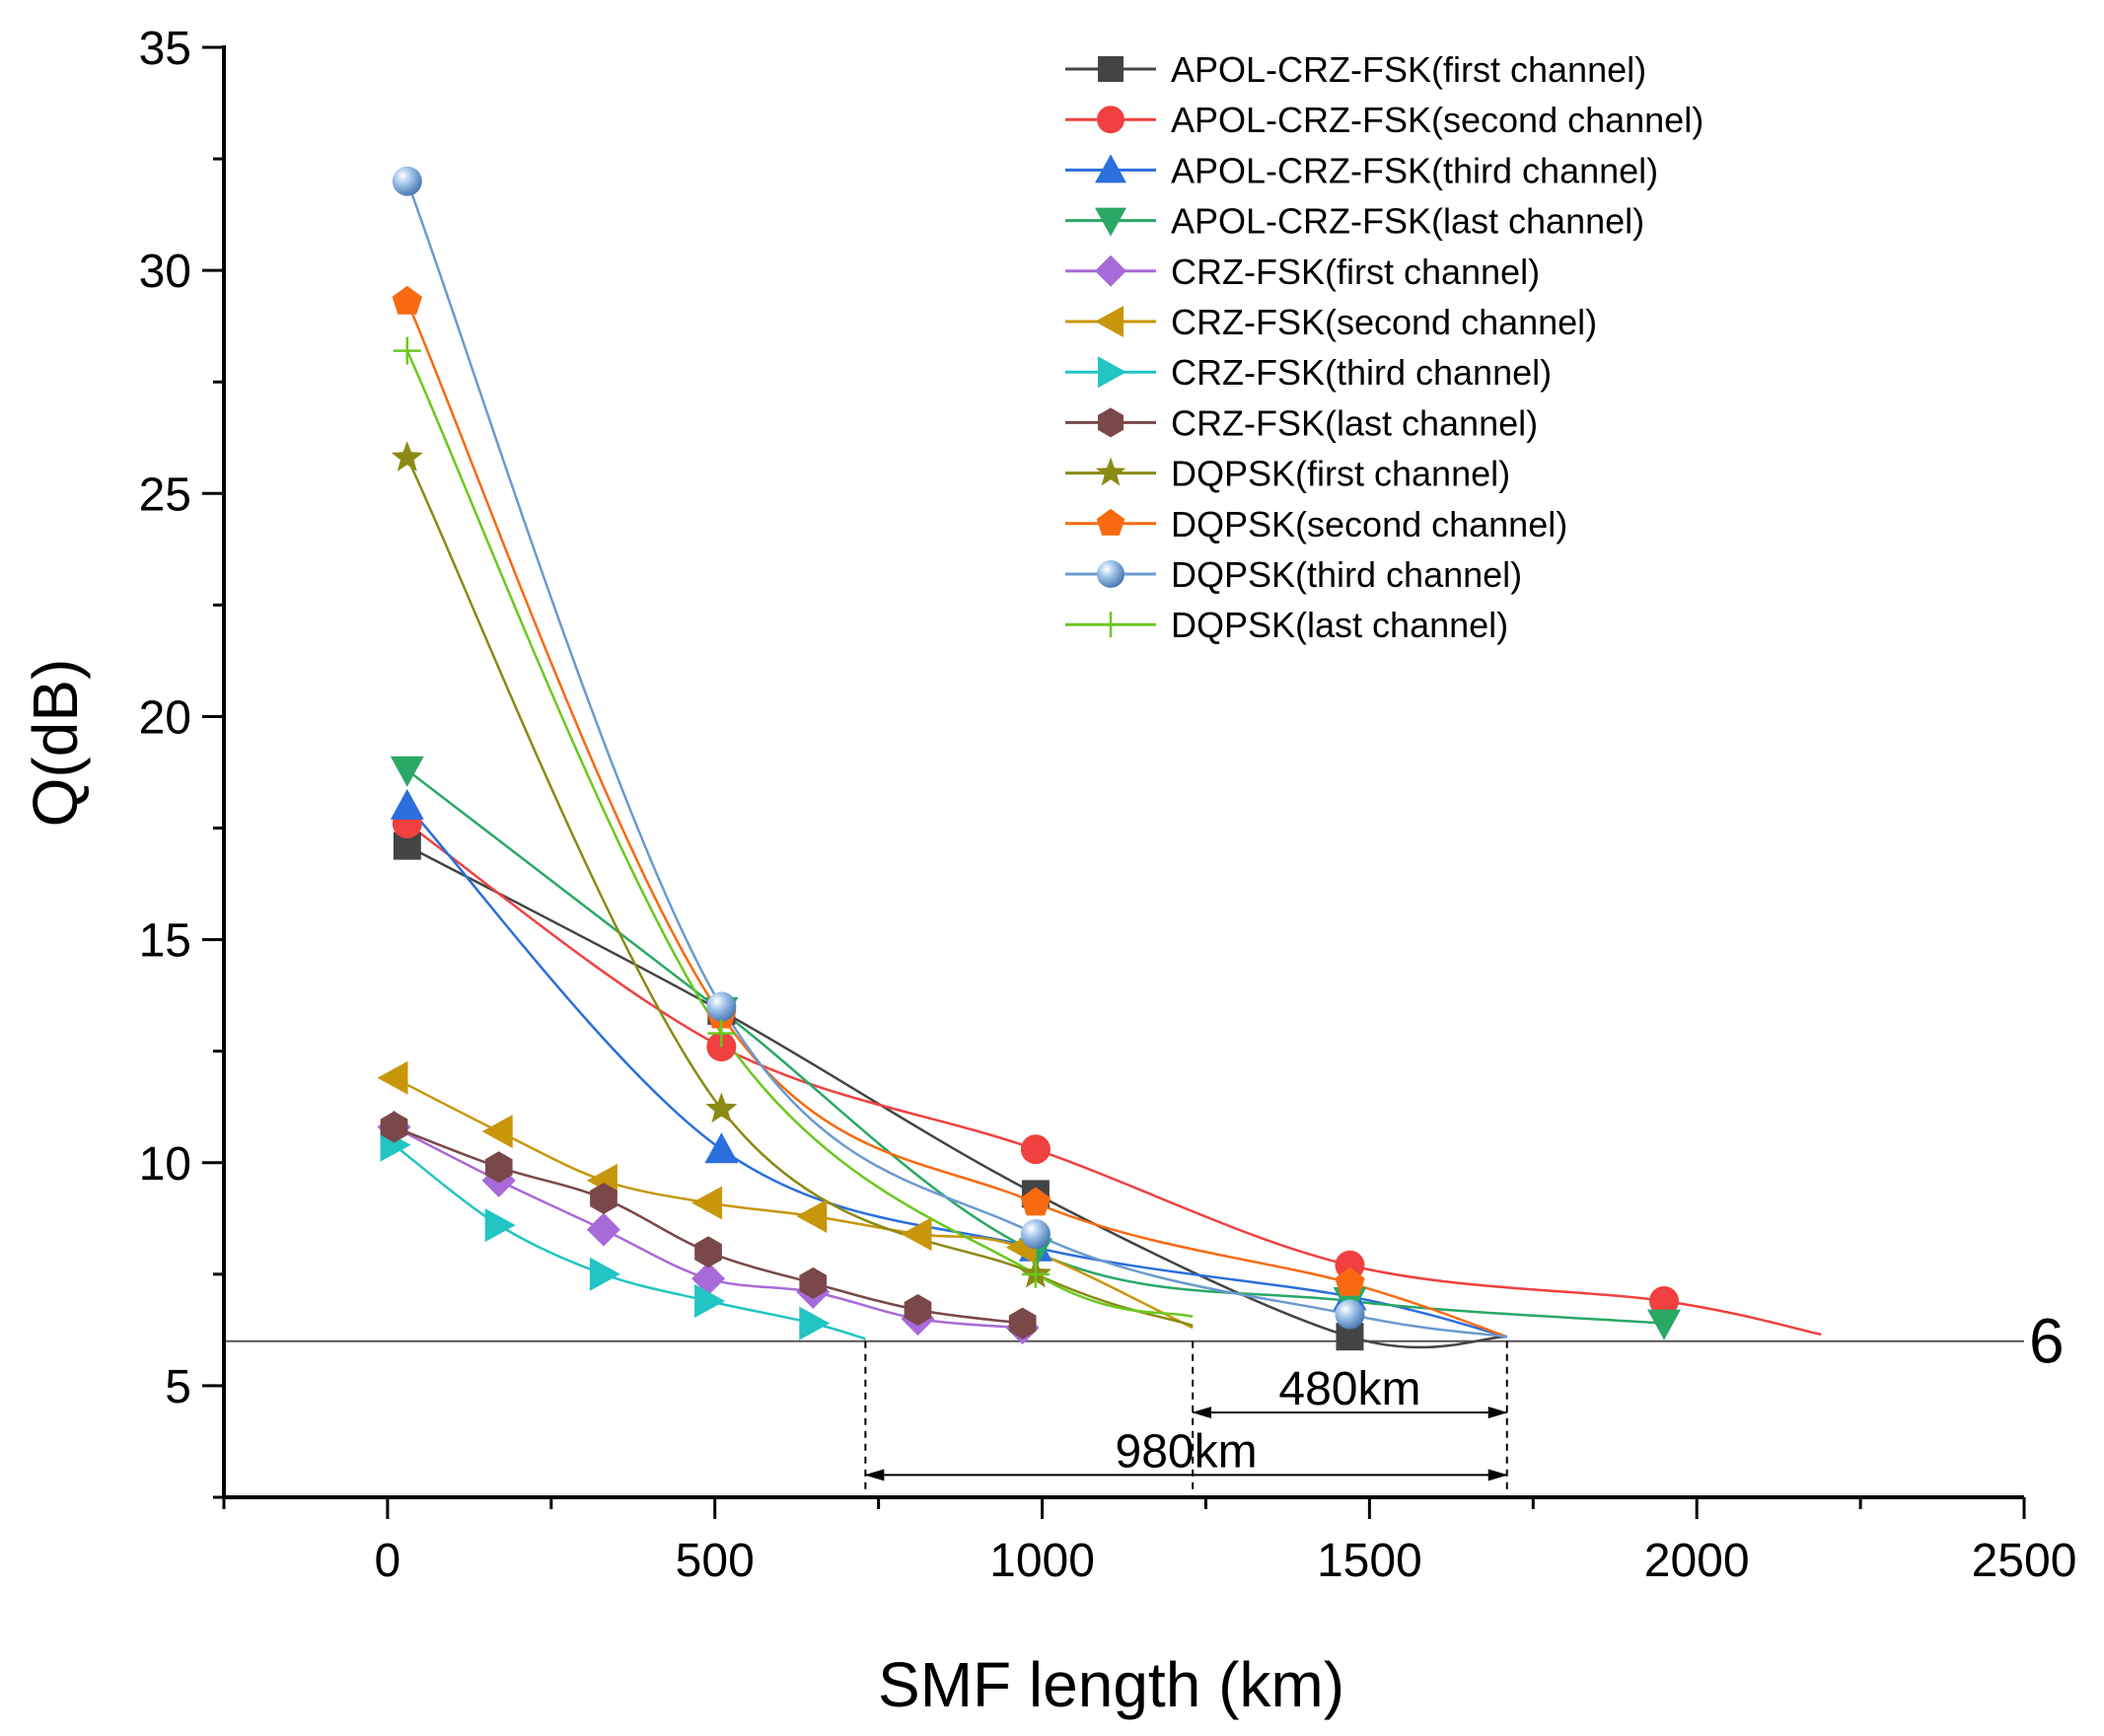 The image size is (2104, 1736). Describe the element at coordinates (1354, 423) in the screenshot. I see `legend-label-7: CRZ-FSK(last channel)` at that location.